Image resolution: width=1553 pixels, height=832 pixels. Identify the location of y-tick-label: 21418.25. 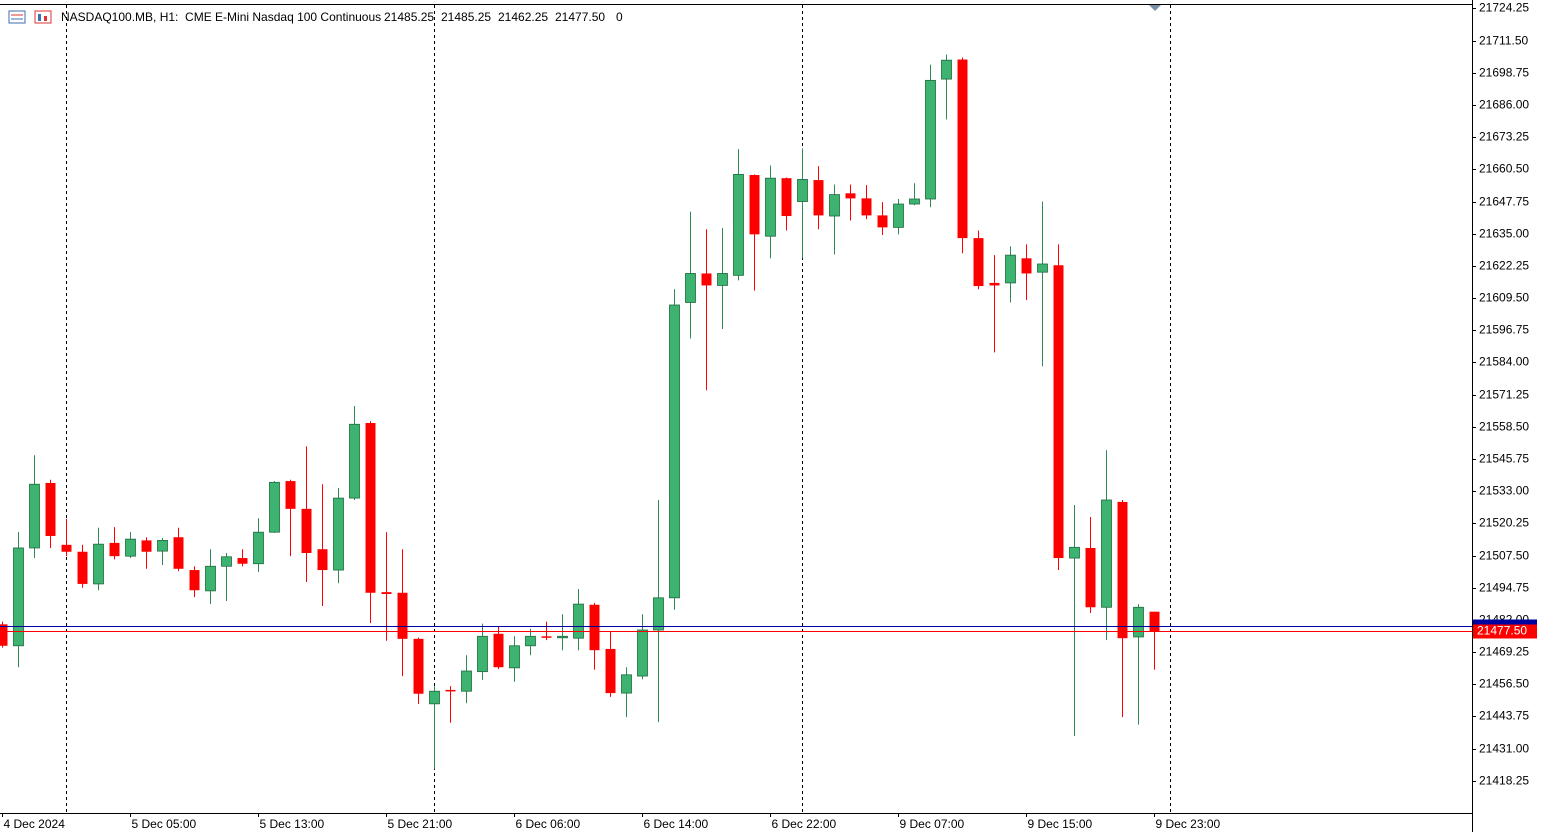
(1504, 781).